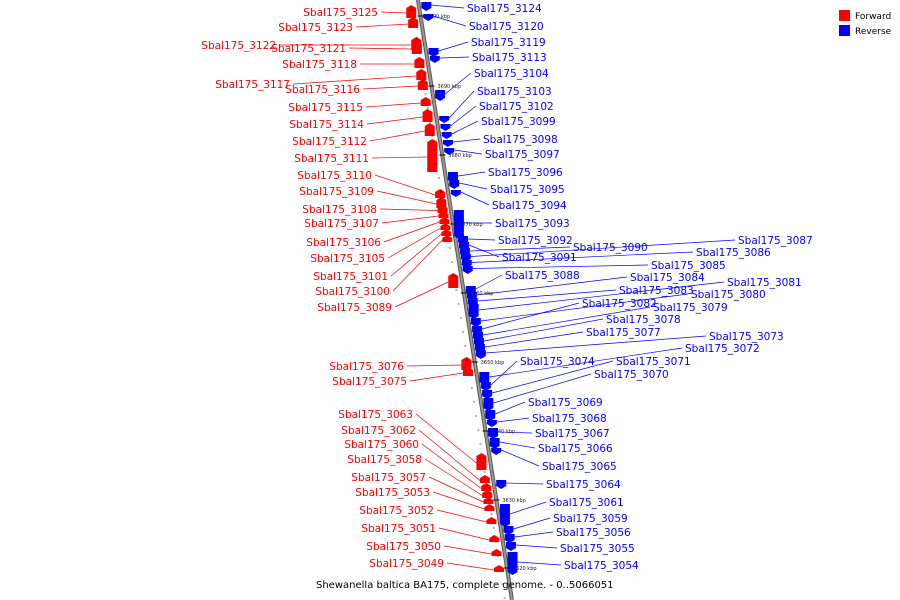 The image size is (900, 600). What do you see at coordinates (334, 176) in the screenshot?
I see `forward-gene-label: Sbal175_3110` at bounding box center [334, 176].